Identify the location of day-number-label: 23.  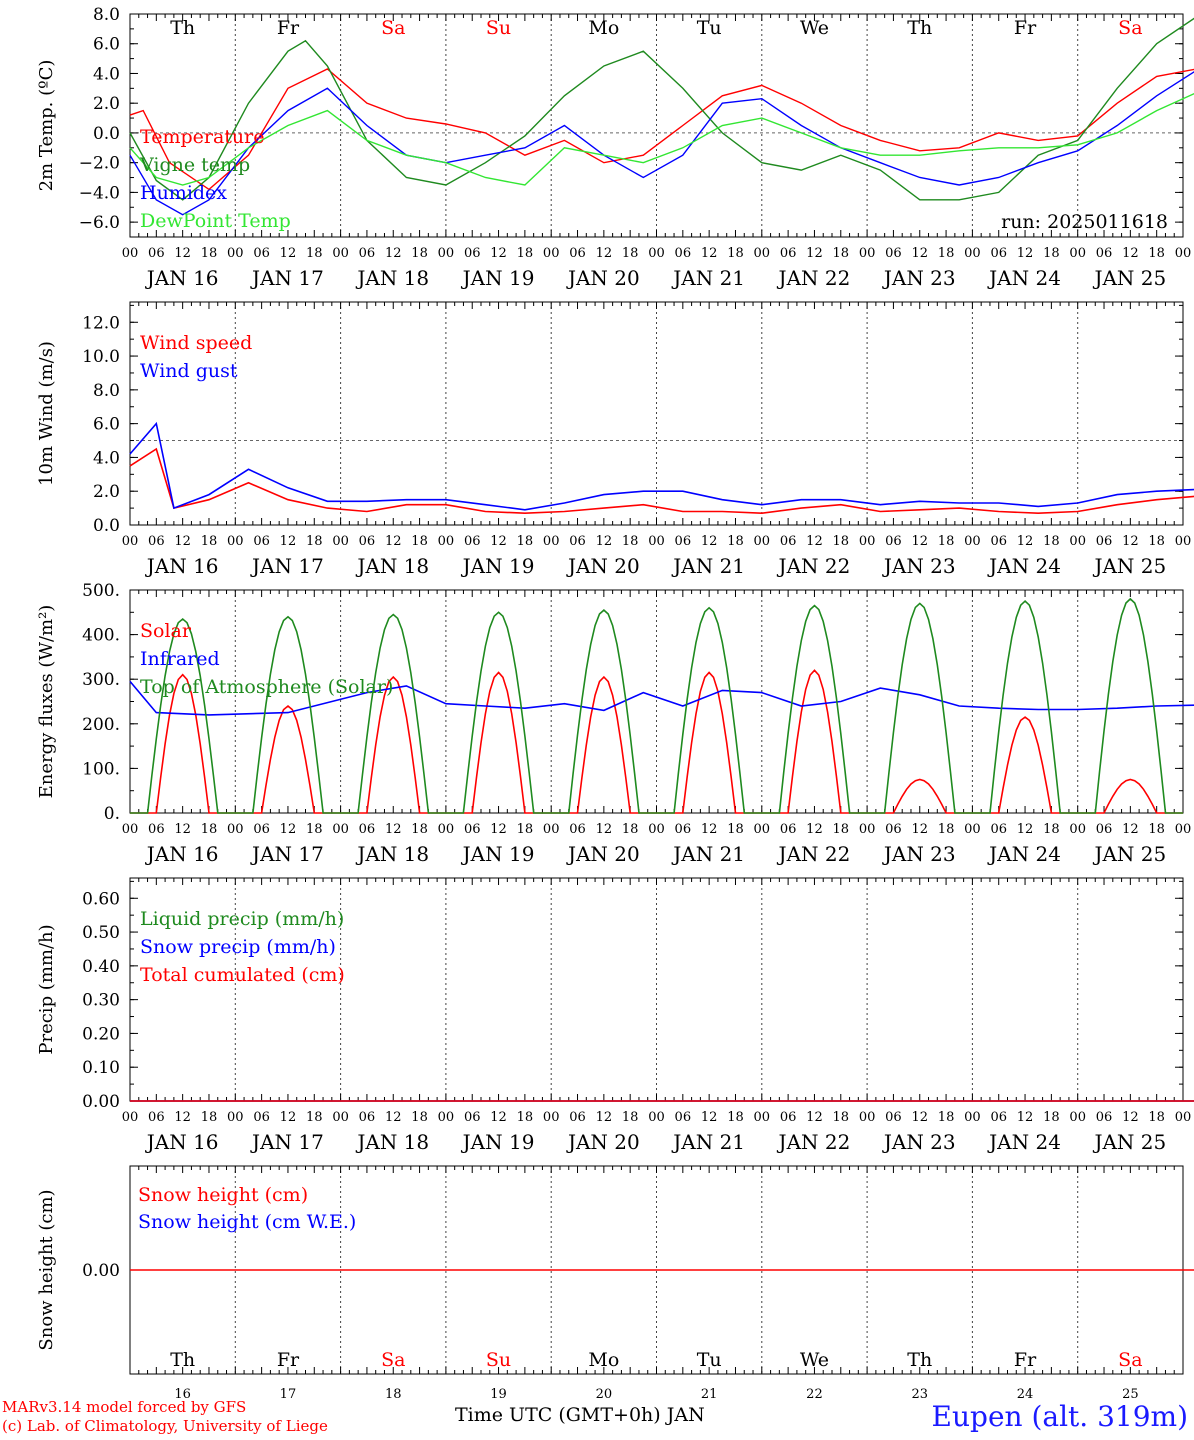
(919, 1394).